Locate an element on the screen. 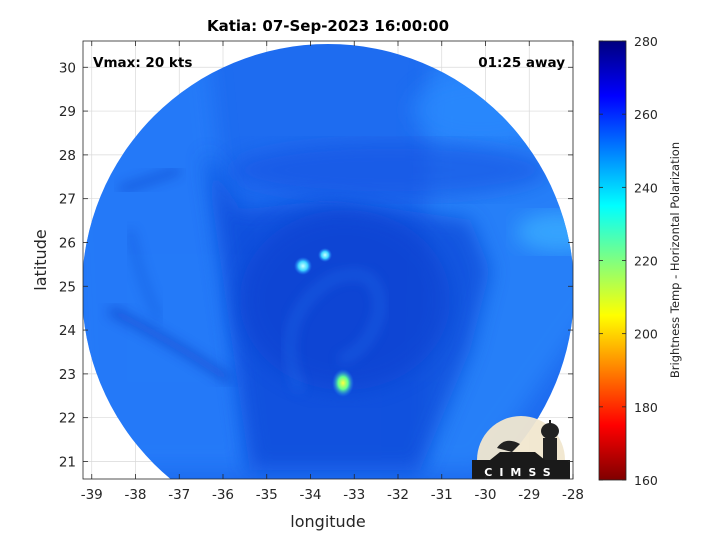 The height and width of the screenshot is (540, 720). colorbar-tick-label: 220 is located at coordinates (646, 261).